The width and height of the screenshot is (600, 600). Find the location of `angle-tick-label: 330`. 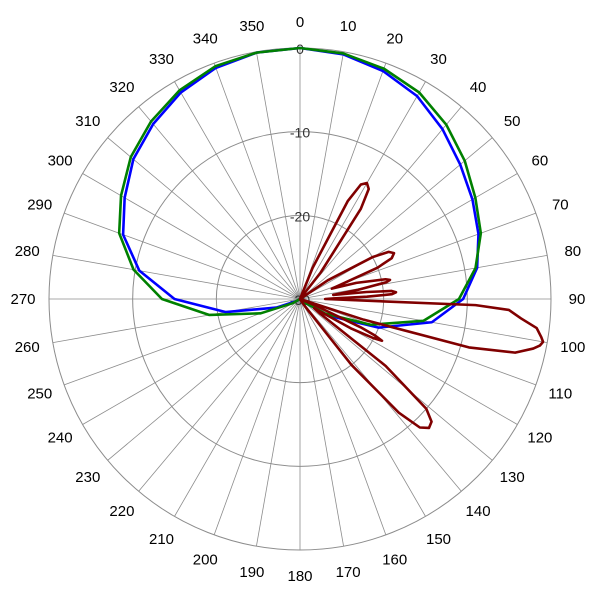

angle-tick-label: 330 is located at coordinates (161, 59).